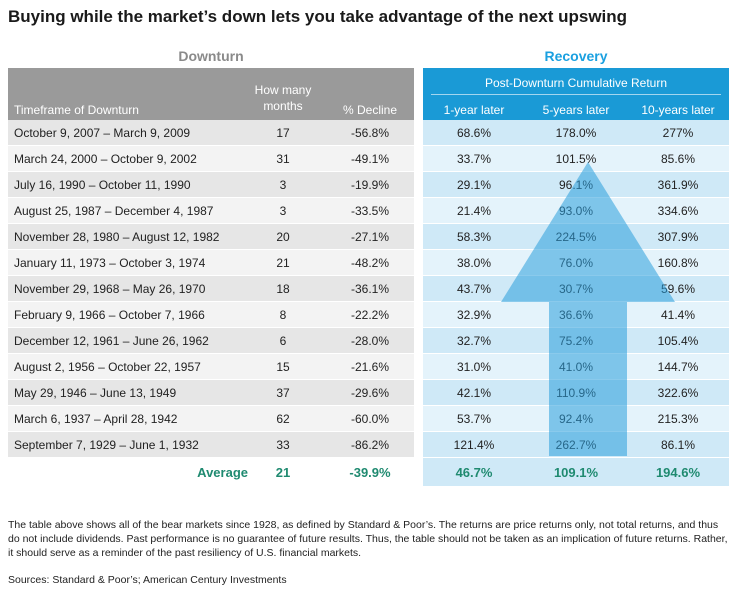  Describe the element at coordinates (222, 472) in the screenshot. I see `average-label: Average` at that location.